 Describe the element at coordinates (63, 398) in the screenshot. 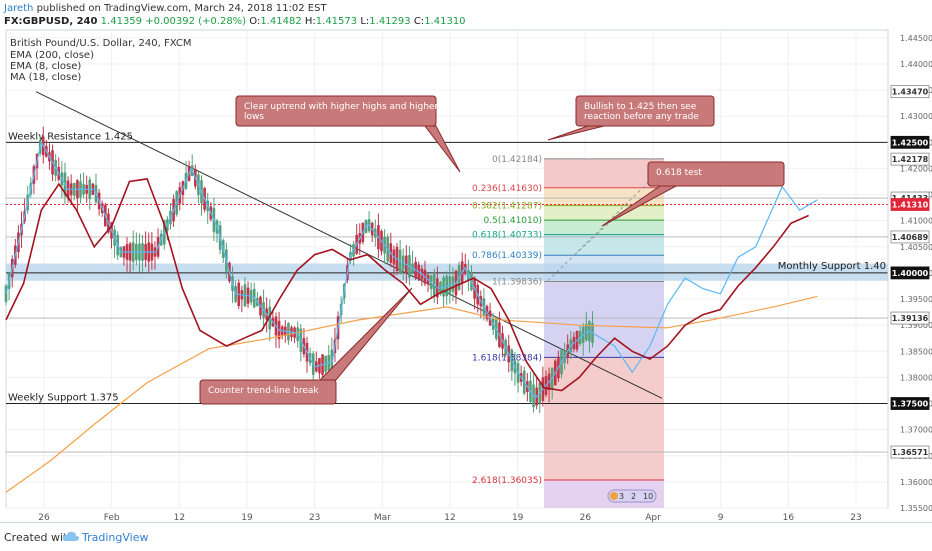

I see `level-label-support: Weekly Support 1.375` at that location.